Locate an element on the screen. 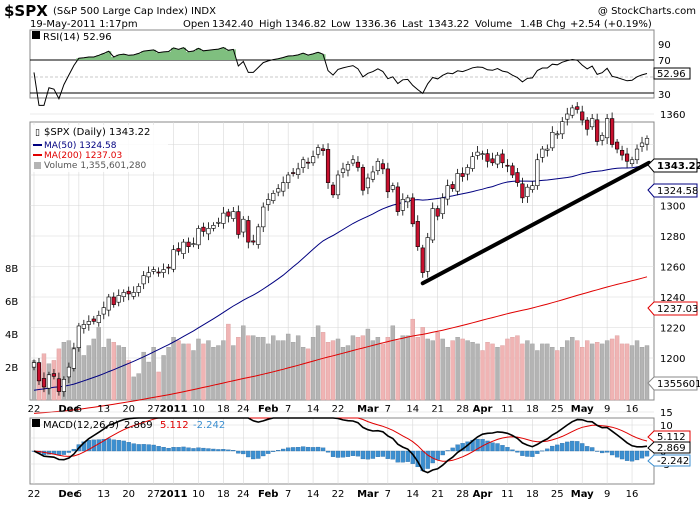 The width and height of the screenshot is (700, 530). x-axis-label: 14 is located at coordinates (412, 494).